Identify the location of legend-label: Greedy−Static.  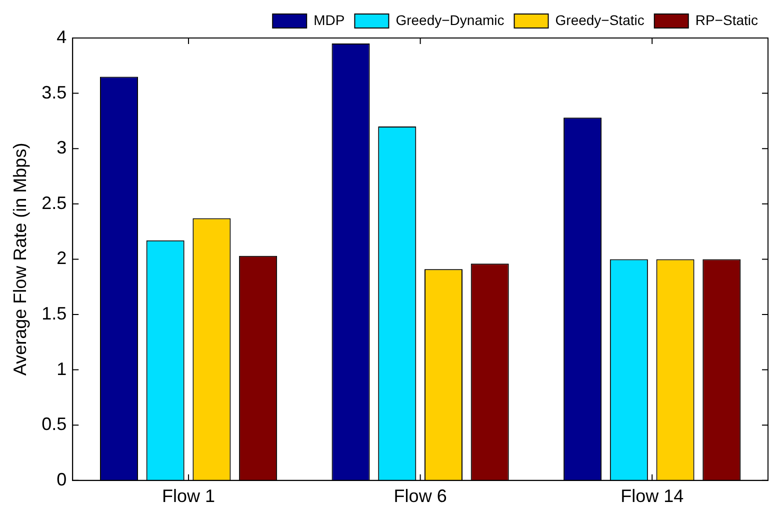
(599, 20).